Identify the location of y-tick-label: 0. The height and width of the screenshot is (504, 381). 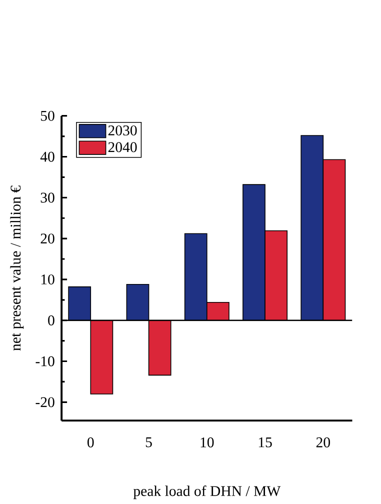
(51, 320).